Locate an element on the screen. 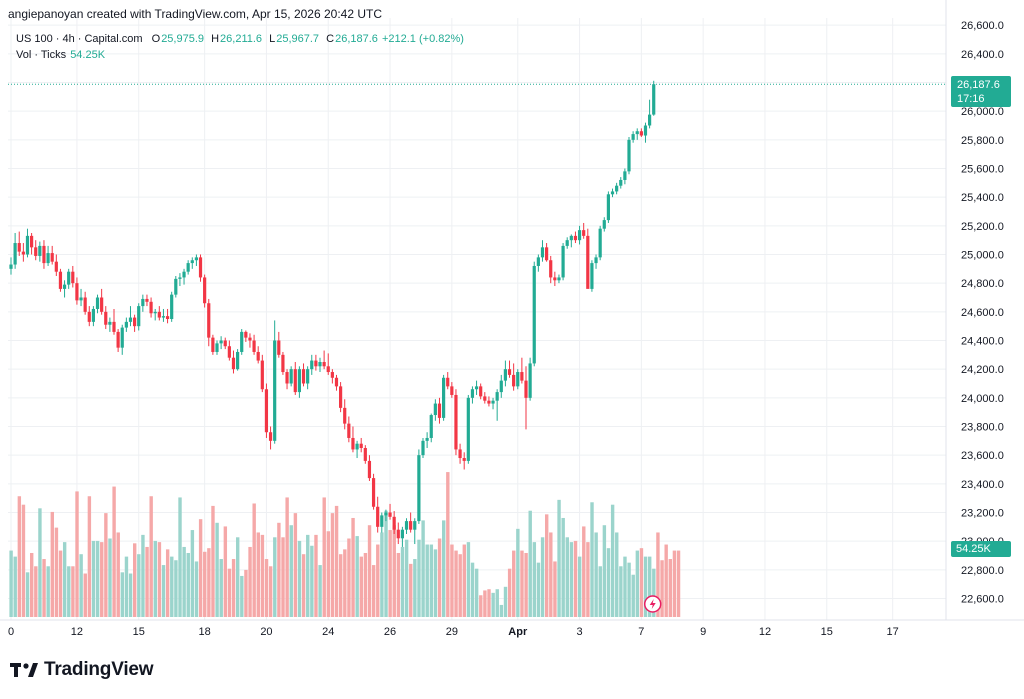 This screenshot has width=1024, height=699. close-value: C26,187.6 is located at coordinates (352, 39).